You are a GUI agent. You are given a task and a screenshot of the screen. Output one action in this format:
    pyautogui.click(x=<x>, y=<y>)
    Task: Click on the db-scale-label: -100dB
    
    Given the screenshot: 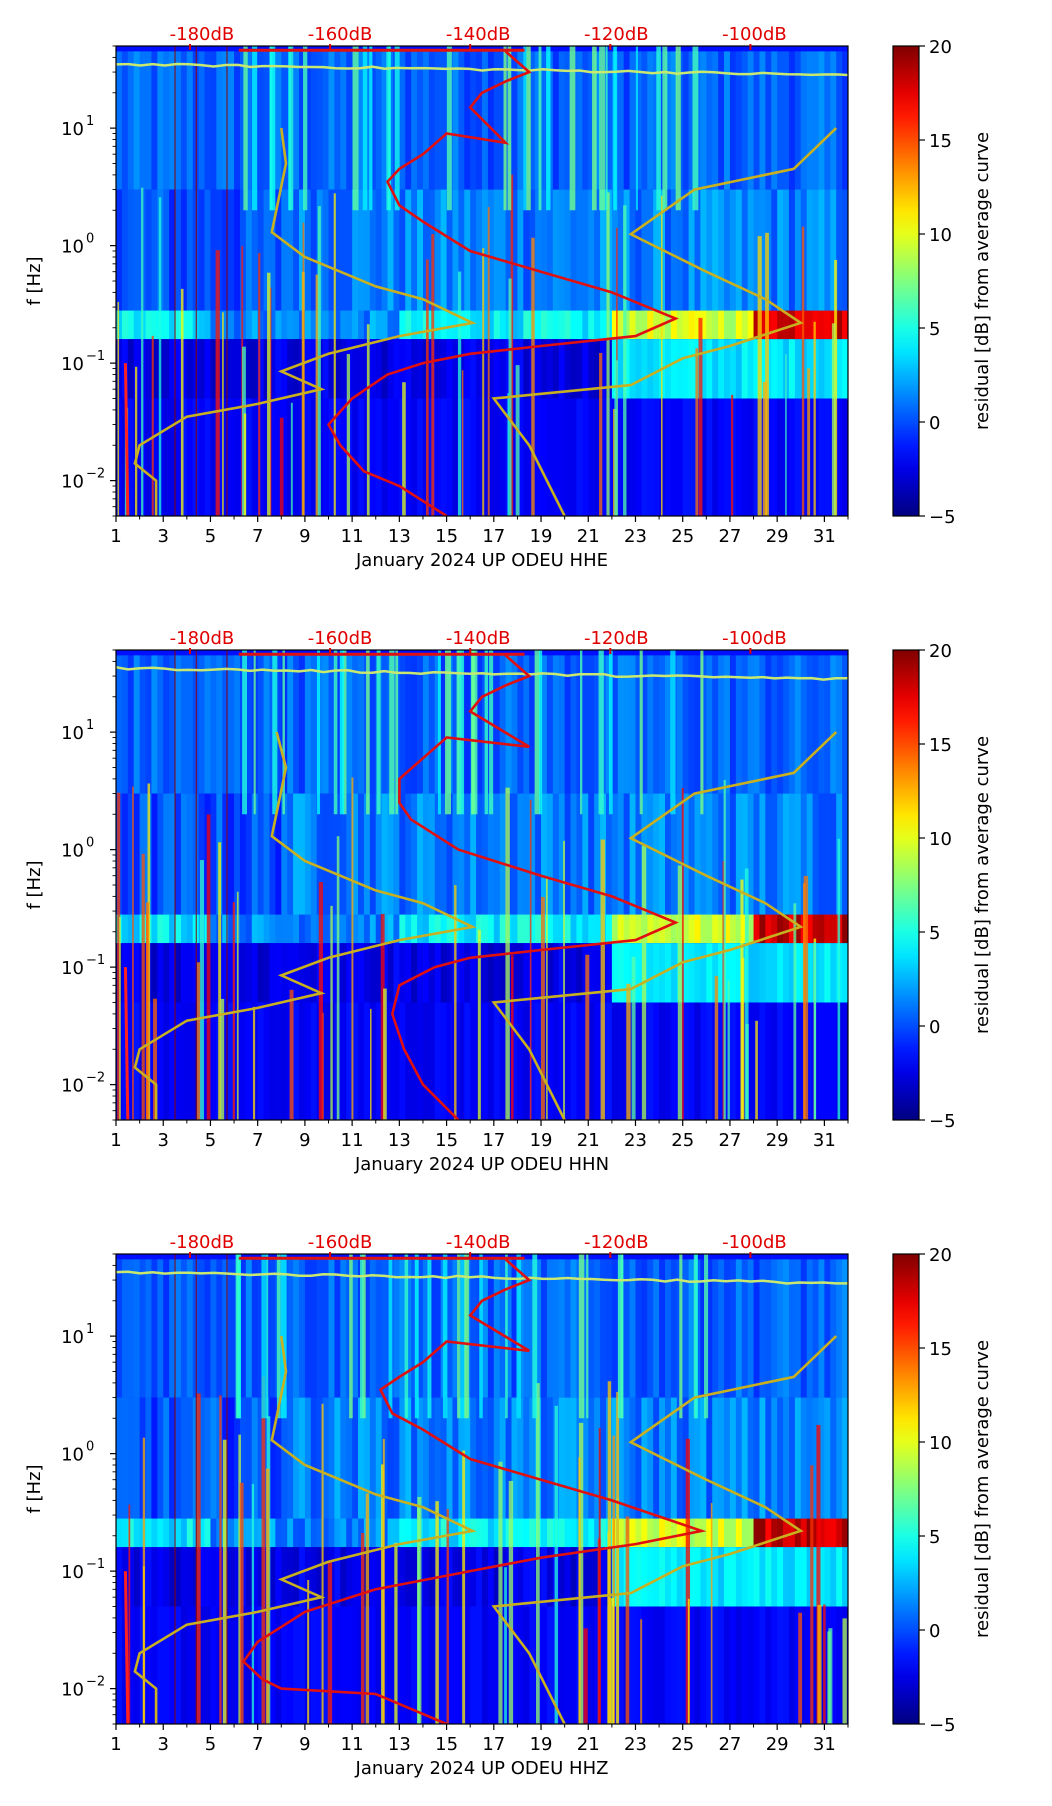 What is the action you would take?
    pyautogui.click(x=754, y=1242)
    